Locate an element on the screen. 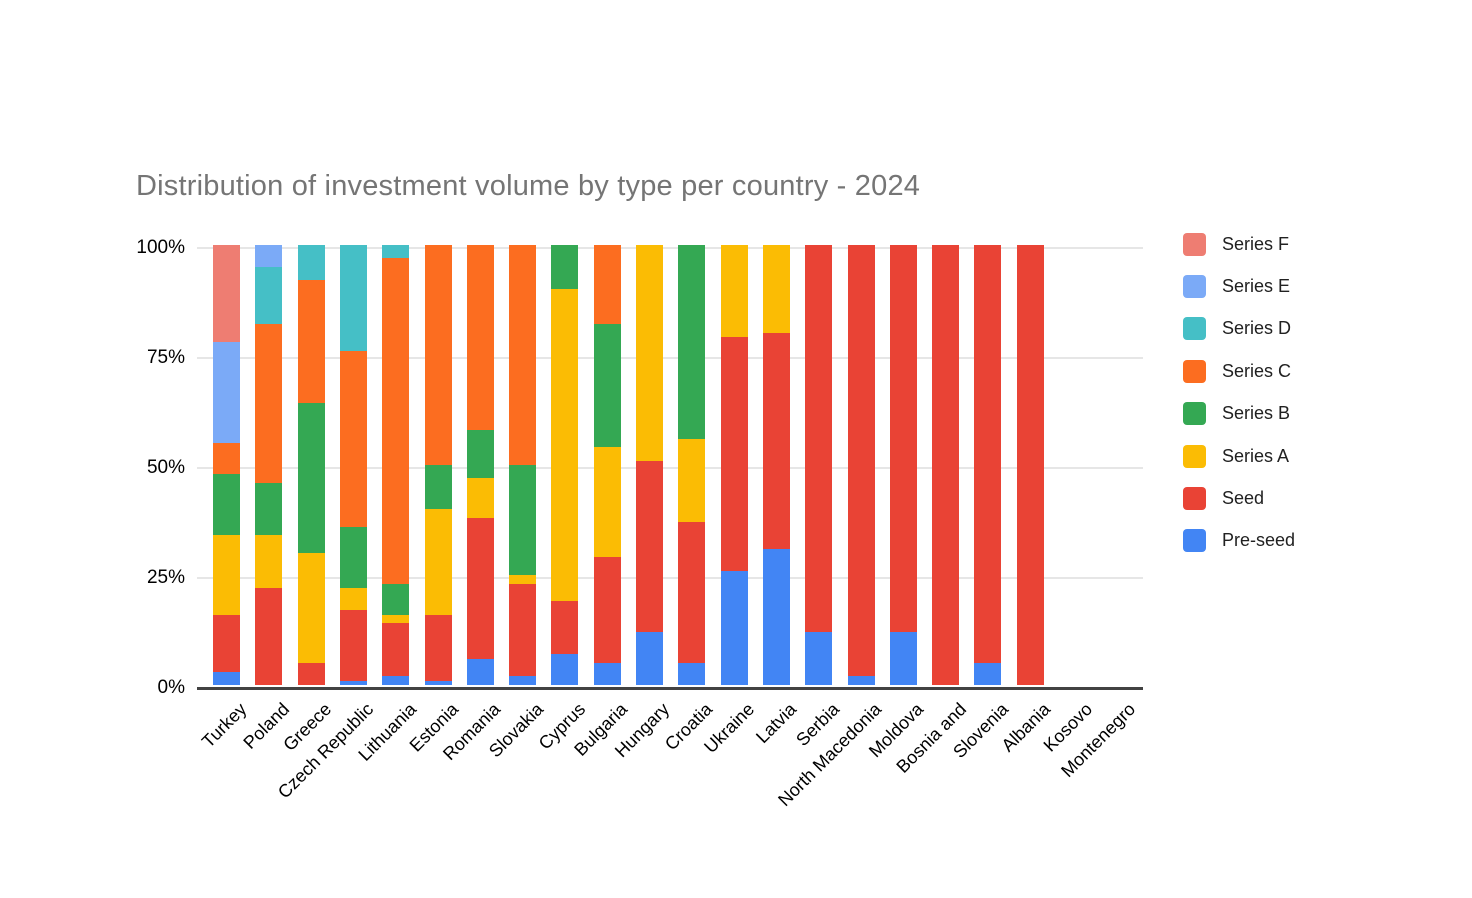 This screenshot has width=1472, height=898. legend-item-series-b: Series B is located at coordinates (1236, 414).